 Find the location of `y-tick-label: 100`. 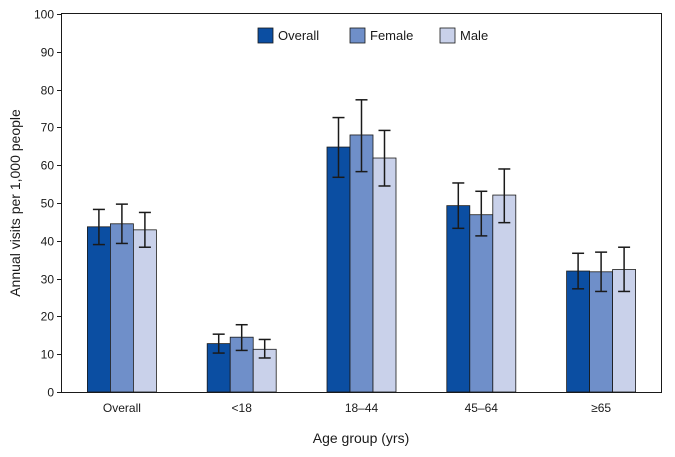

y-tick-label: 100 is located at coordinates (44, 15).